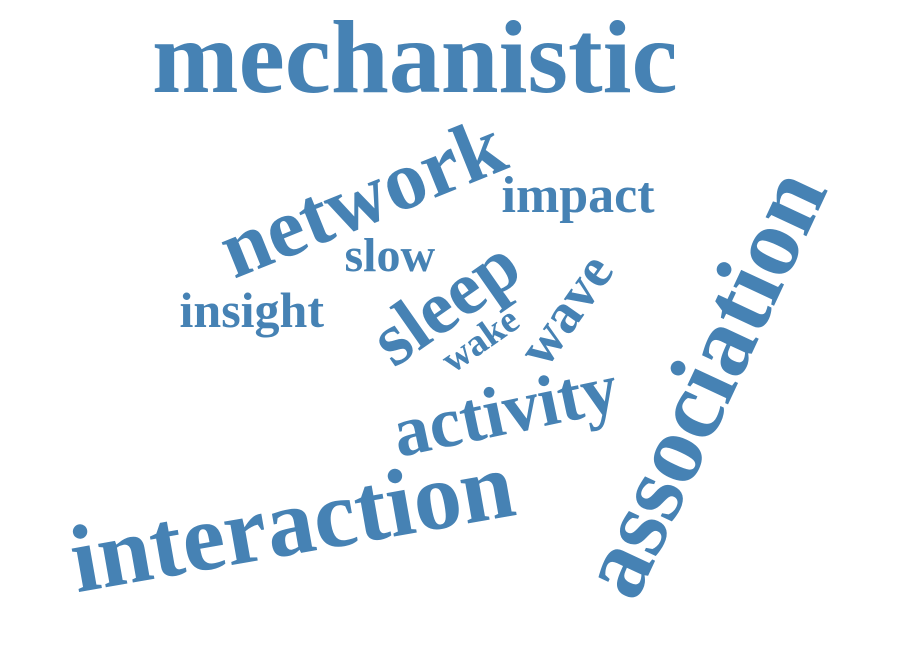  I want to click on word-impact: impact, so click(578, 195).